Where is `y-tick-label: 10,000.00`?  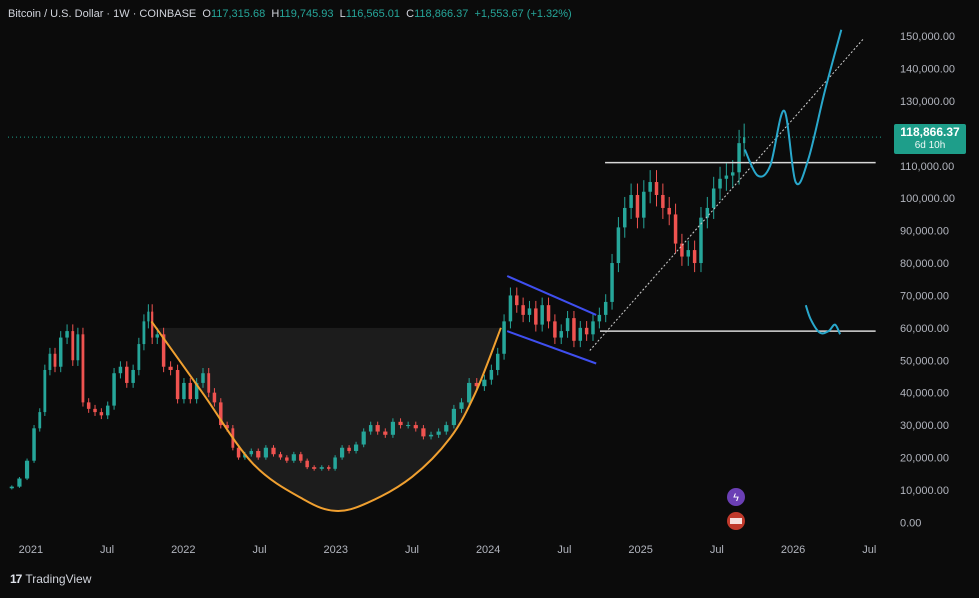 y-tick-label: 10,000.00 is located at coordinates (924, 491).